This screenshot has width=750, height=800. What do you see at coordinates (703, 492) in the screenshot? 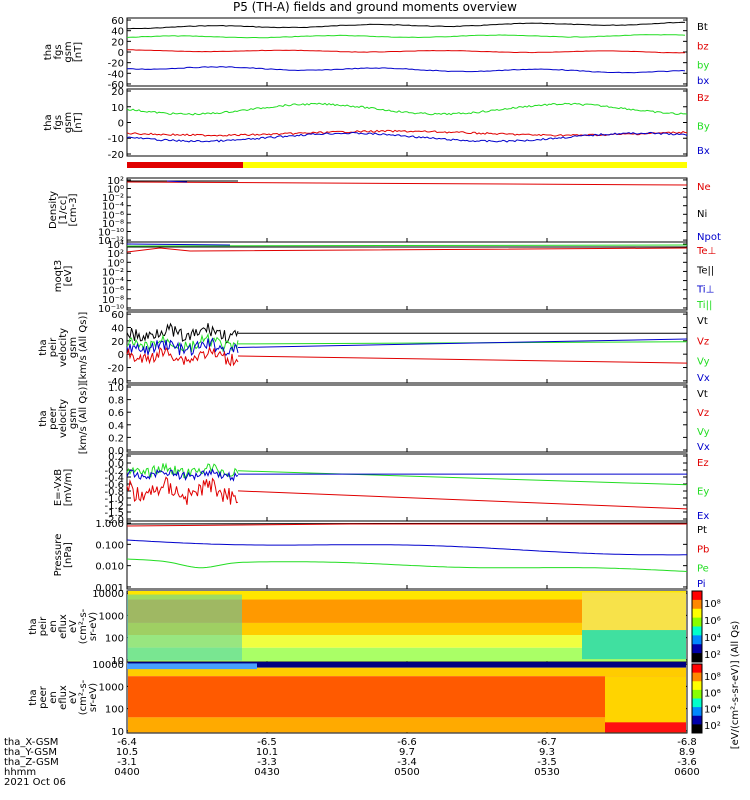
I see `legend-efield-1: Ey` at bounding box center [703, 492].